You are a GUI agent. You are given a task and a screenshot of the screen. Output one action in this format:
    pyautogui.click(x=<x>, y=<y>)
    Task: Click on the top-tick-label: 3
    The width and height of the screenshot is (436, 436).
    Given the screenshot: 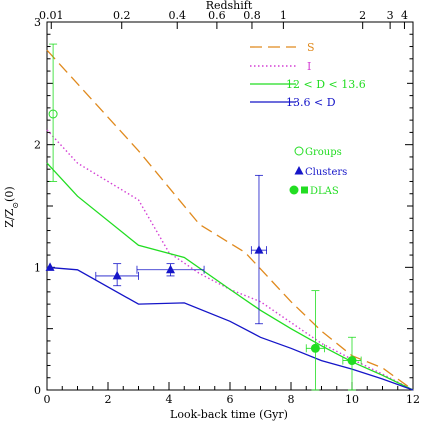 What is the action you would take?
    pyautogui.click(x=390, y=15)
    